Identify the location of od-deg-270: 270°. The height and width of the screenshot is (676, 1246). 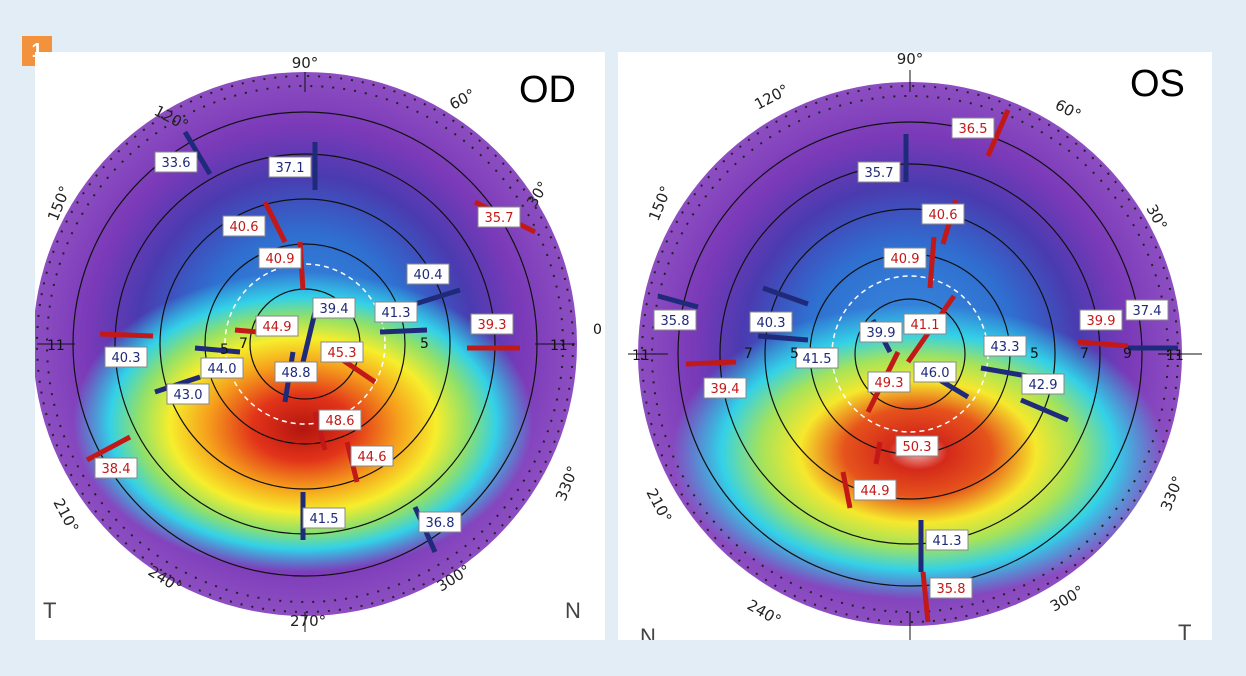
(308, 621).